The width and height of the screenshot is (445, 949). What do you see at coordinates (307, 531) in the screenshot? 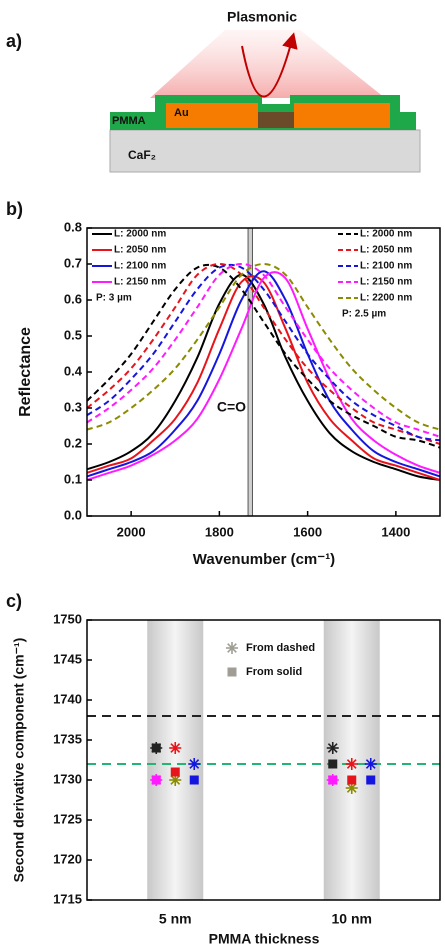
I see `x-tick-label: 1600` at bounding box center [307, 531].